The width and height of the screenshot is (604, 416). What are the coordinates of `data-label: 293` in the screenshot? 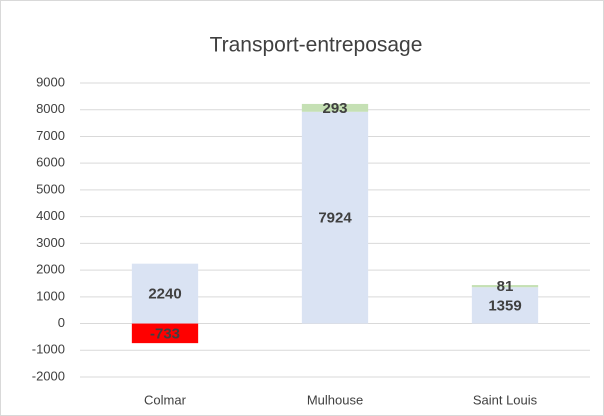 It's located at (334, 108).